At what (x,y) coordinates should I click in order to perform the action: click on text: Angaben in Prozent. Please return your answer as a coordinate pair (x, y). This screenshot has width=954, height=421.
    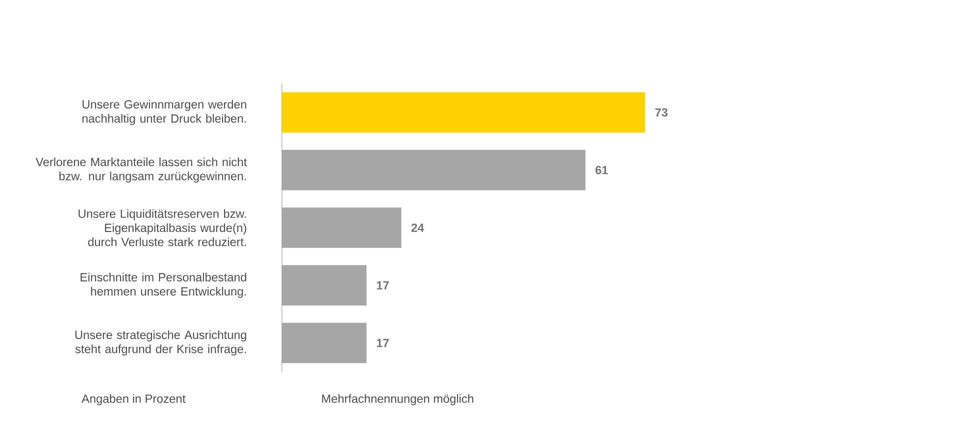
    Looking at the image, I should click on (134, 400).